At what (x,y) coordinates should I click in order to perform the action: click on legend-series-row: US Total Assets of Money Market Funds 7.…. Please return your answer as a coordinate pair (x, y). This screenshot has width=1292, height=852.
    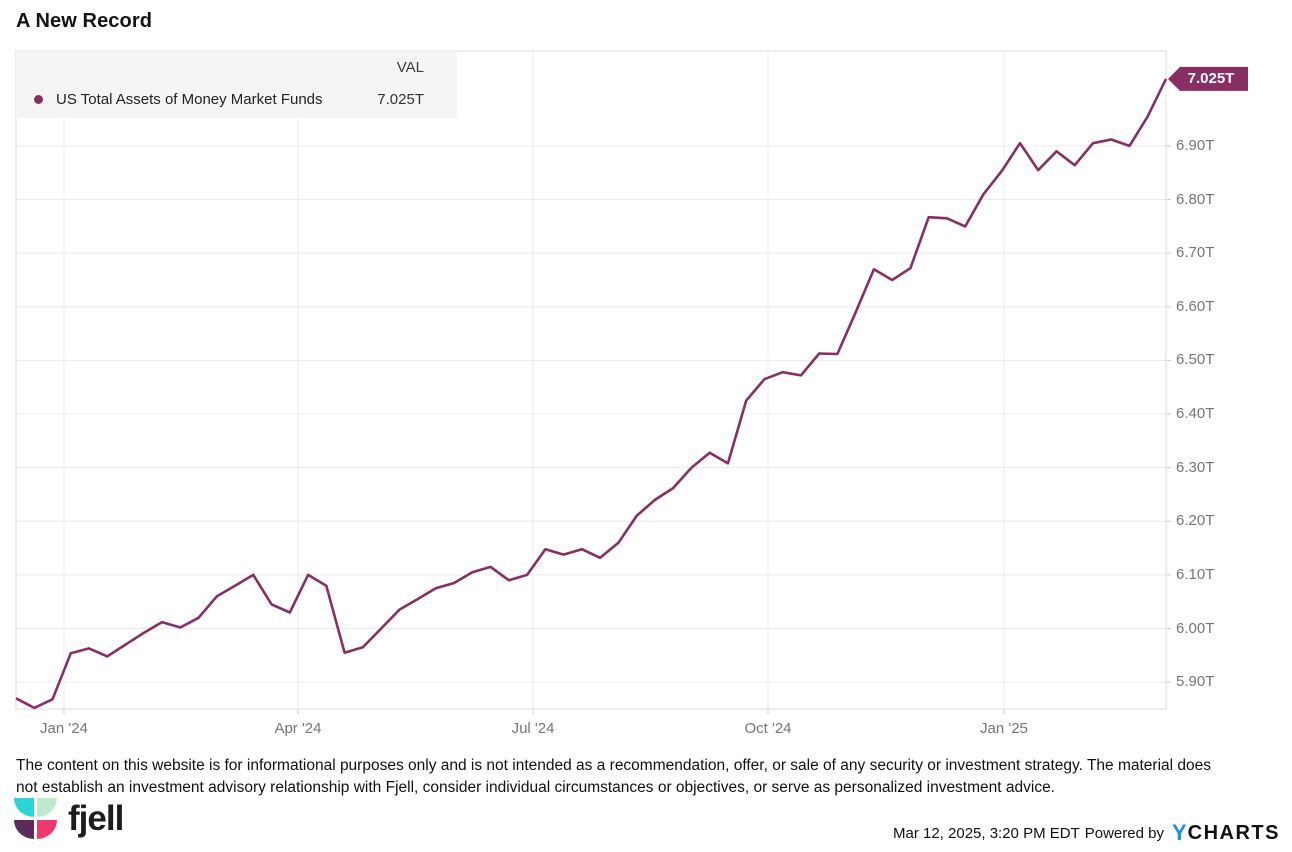
    Looking at the image, I should click on (229, 99).